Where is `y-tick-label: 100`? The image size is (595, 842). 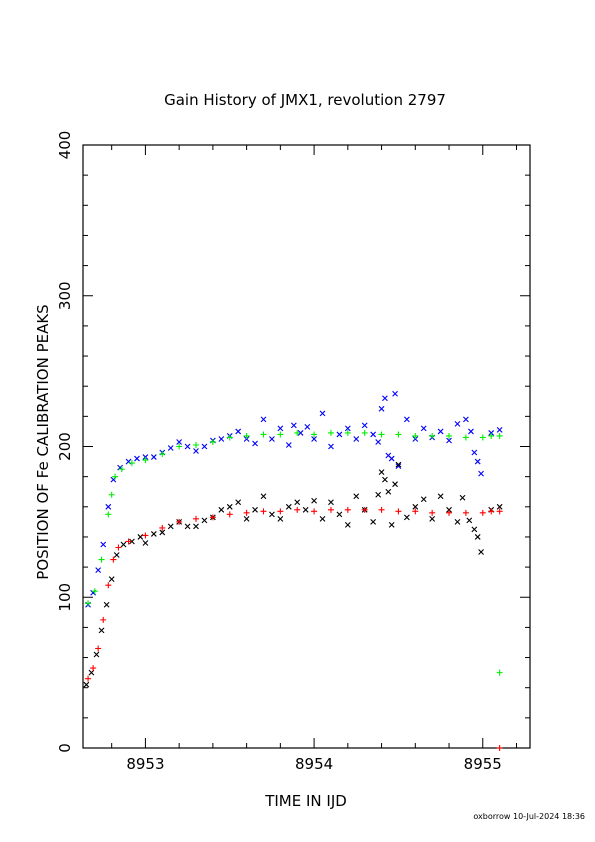
y-tick-label: 100 is located at coordinates (65, 597).